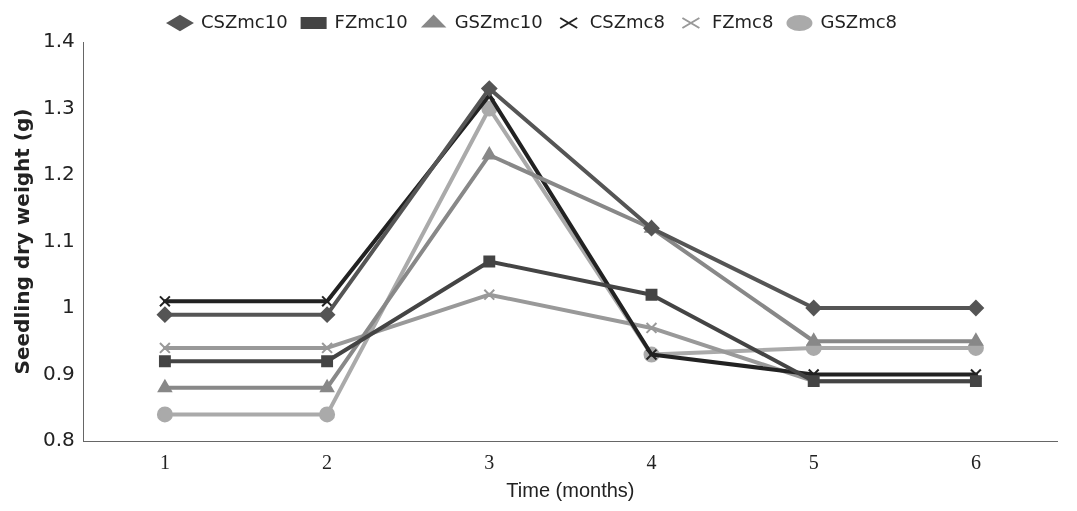  I want to click on legend-label: CSZmc10, so click(244, 21).